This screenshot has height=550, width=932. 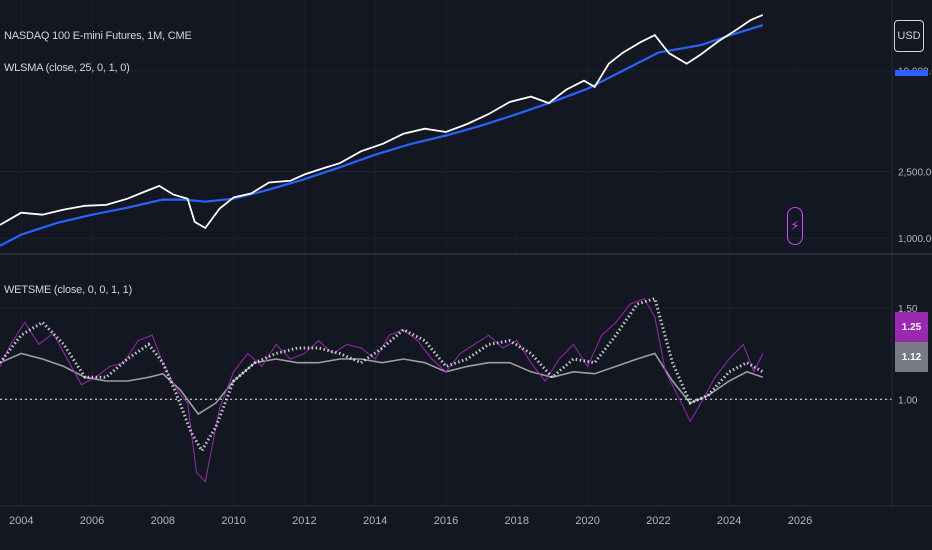 I want to click on currency-button: USD, so click(x=909, y=36).